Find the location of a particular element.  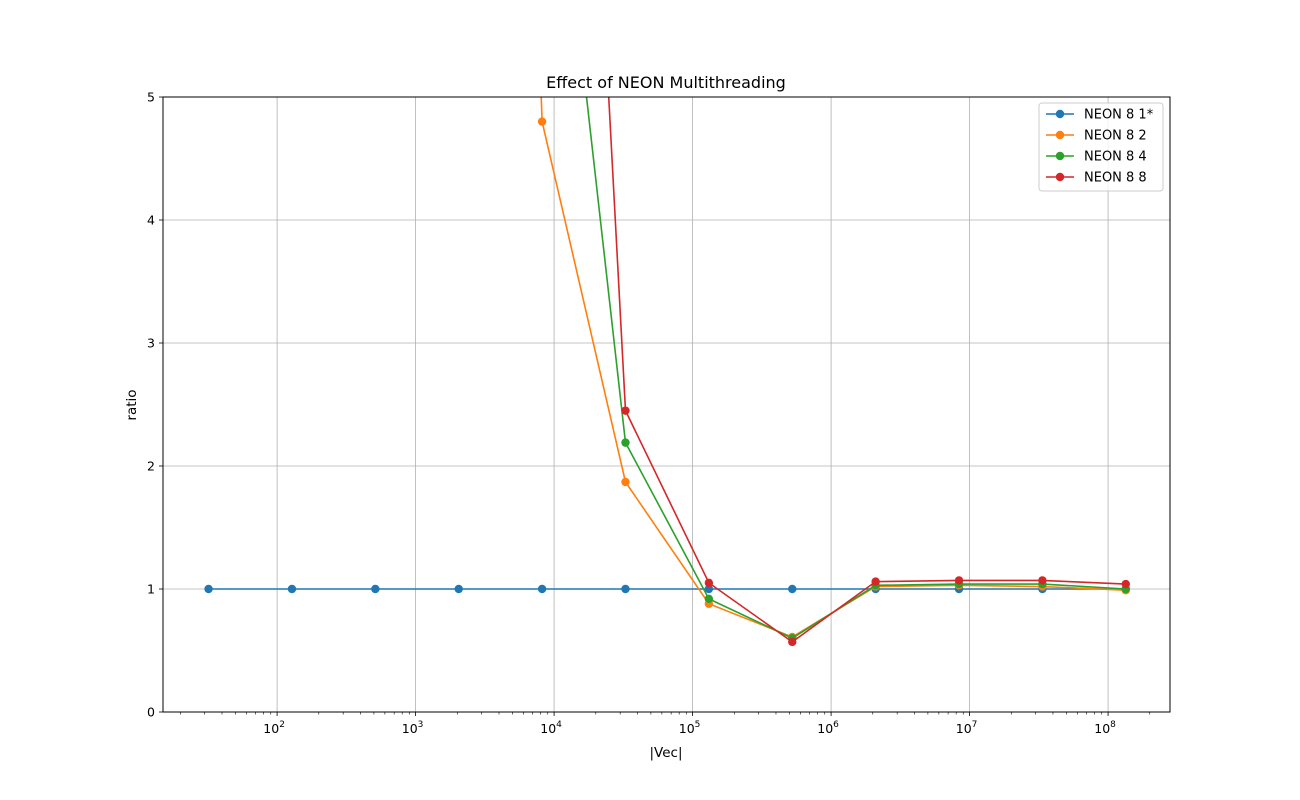

legend: NEON 8 1* NEON 8 2 NEON 8 4 NEON 8 8 is located at coordinates (1101, 147).